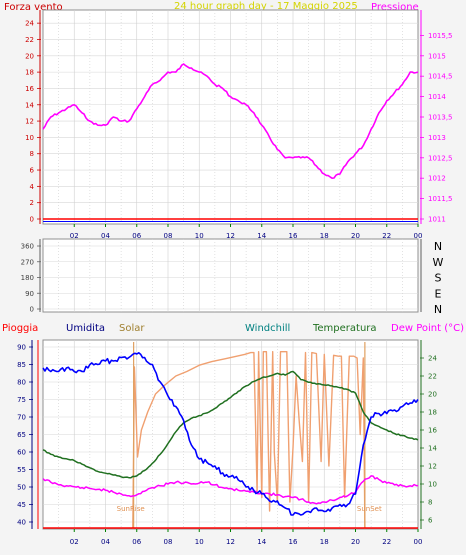  What do you see at coordinates (199, 542) in the screenshot?
I see `chart3-xtick-label: 10` at bounding box center [199, 542].